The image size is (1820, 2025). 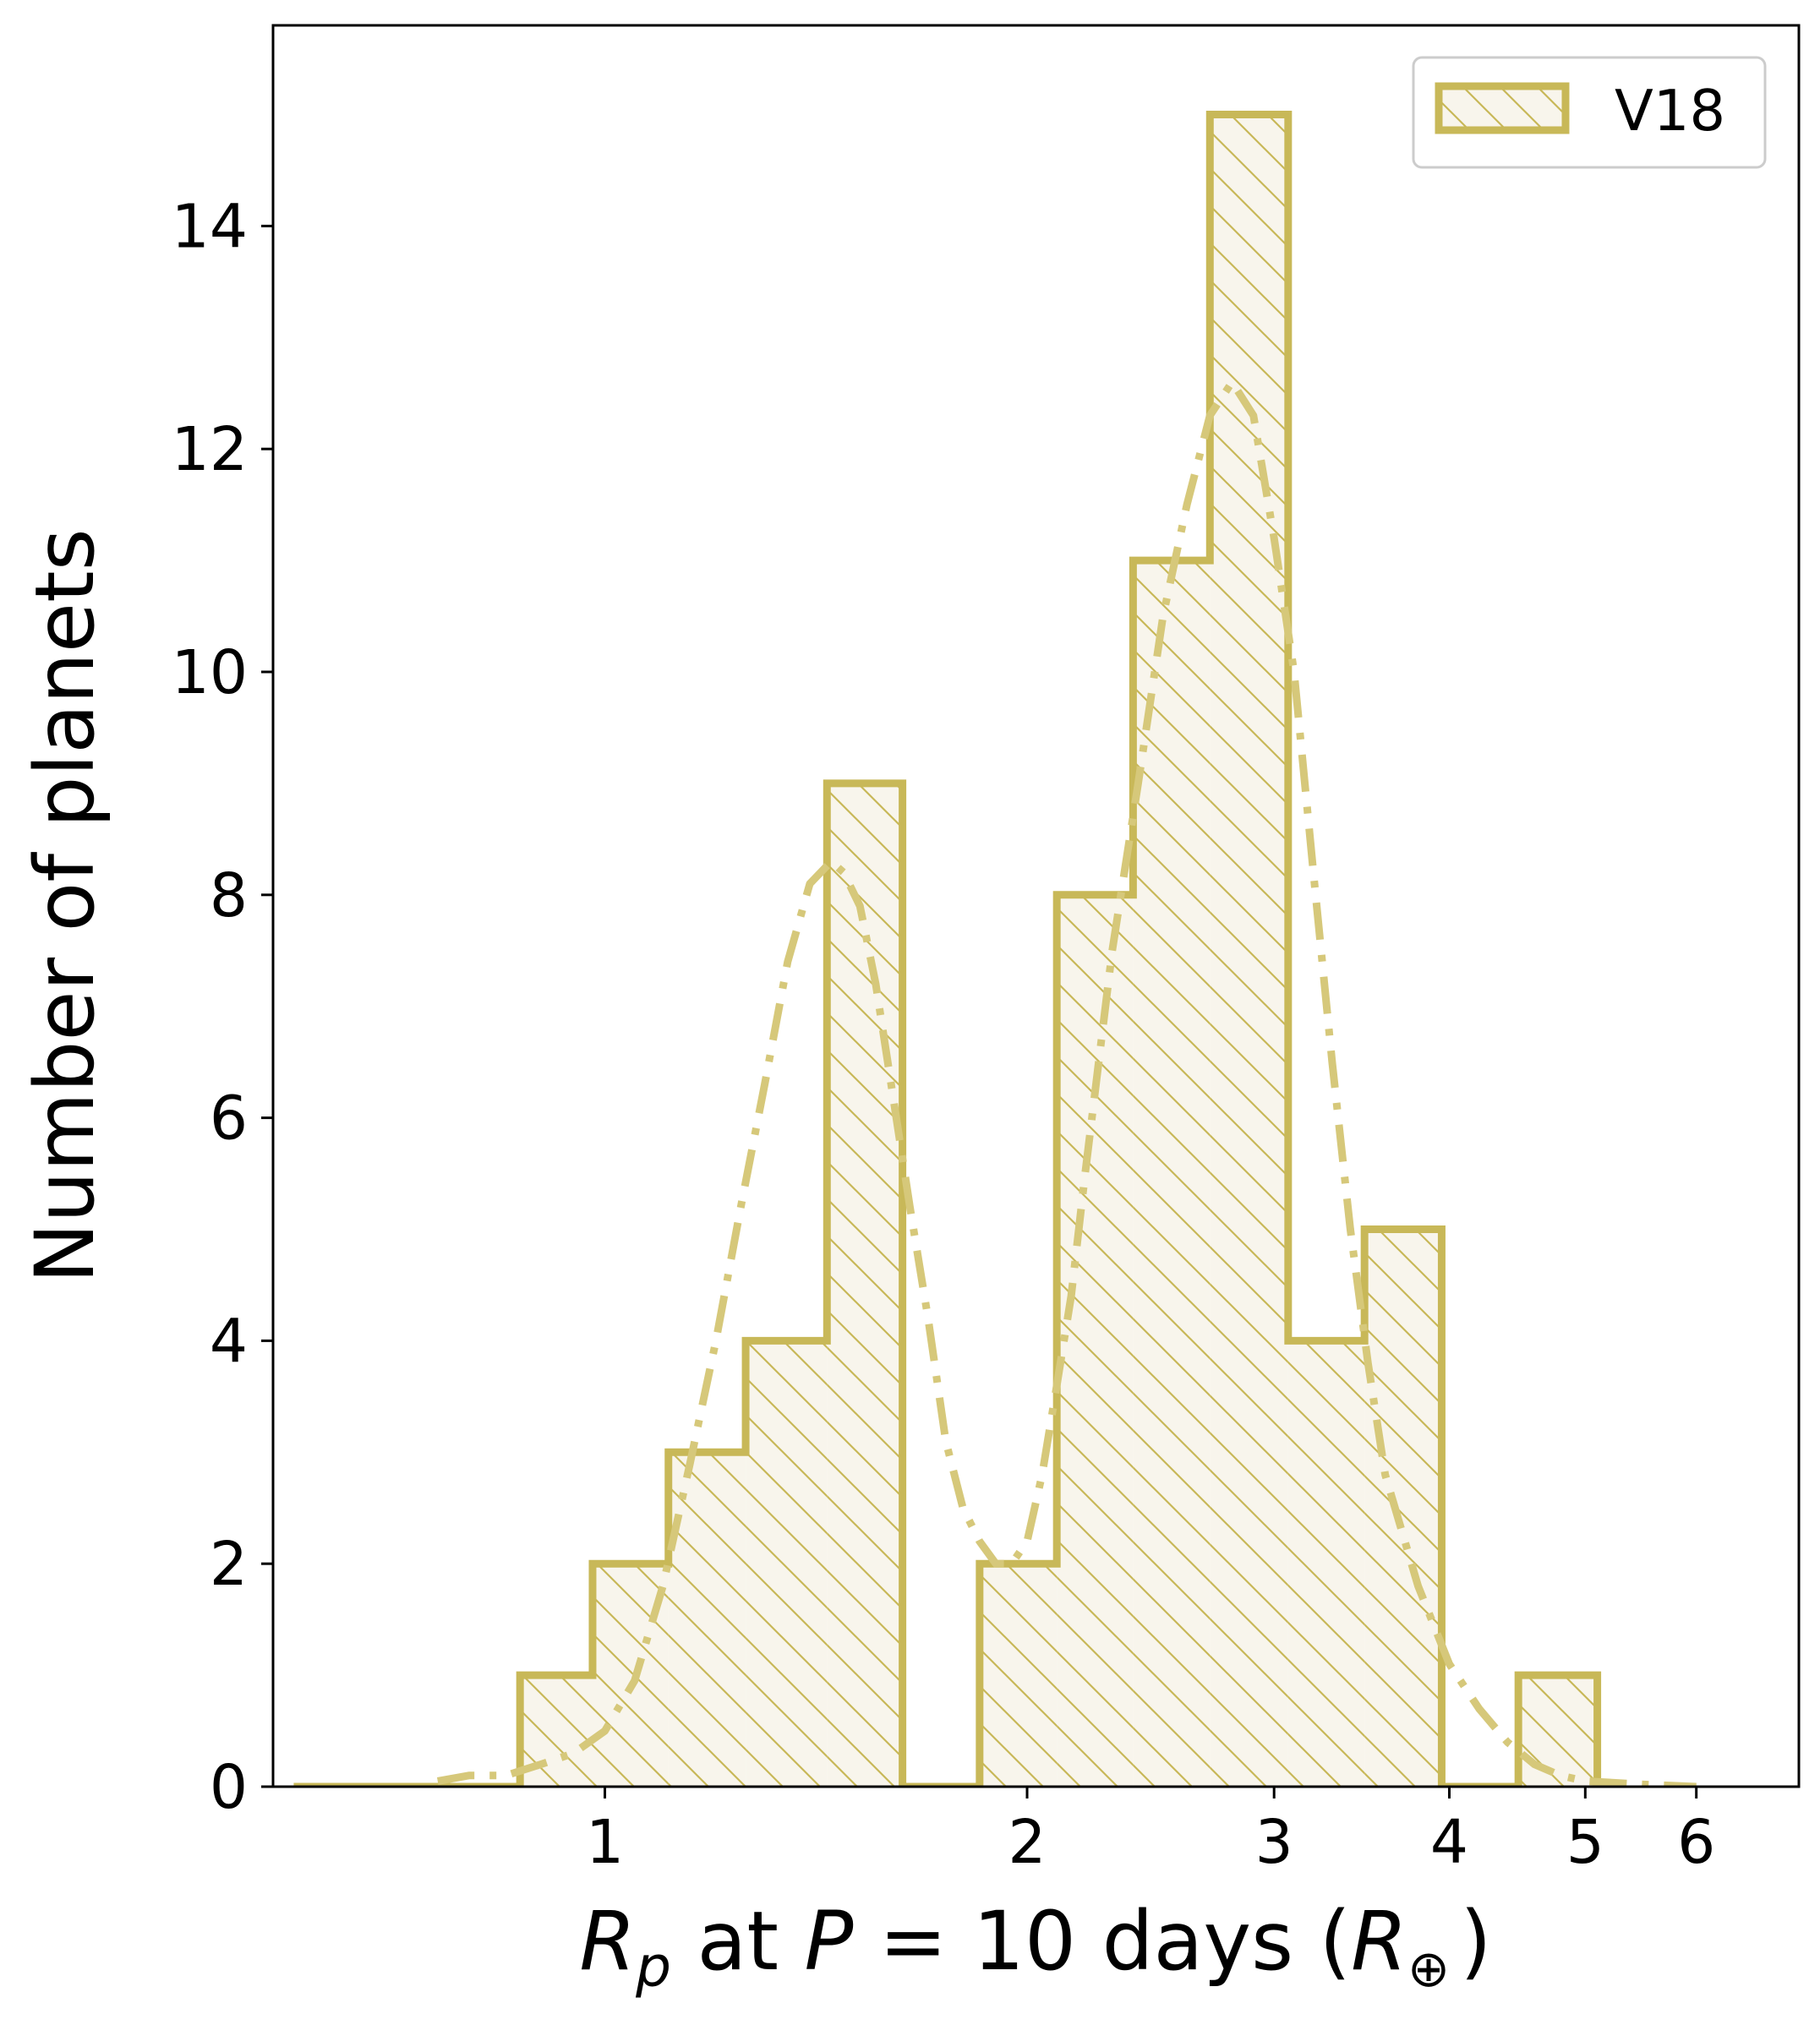 I want to click on y-tick-label: 12, so click(x=210, y=449).